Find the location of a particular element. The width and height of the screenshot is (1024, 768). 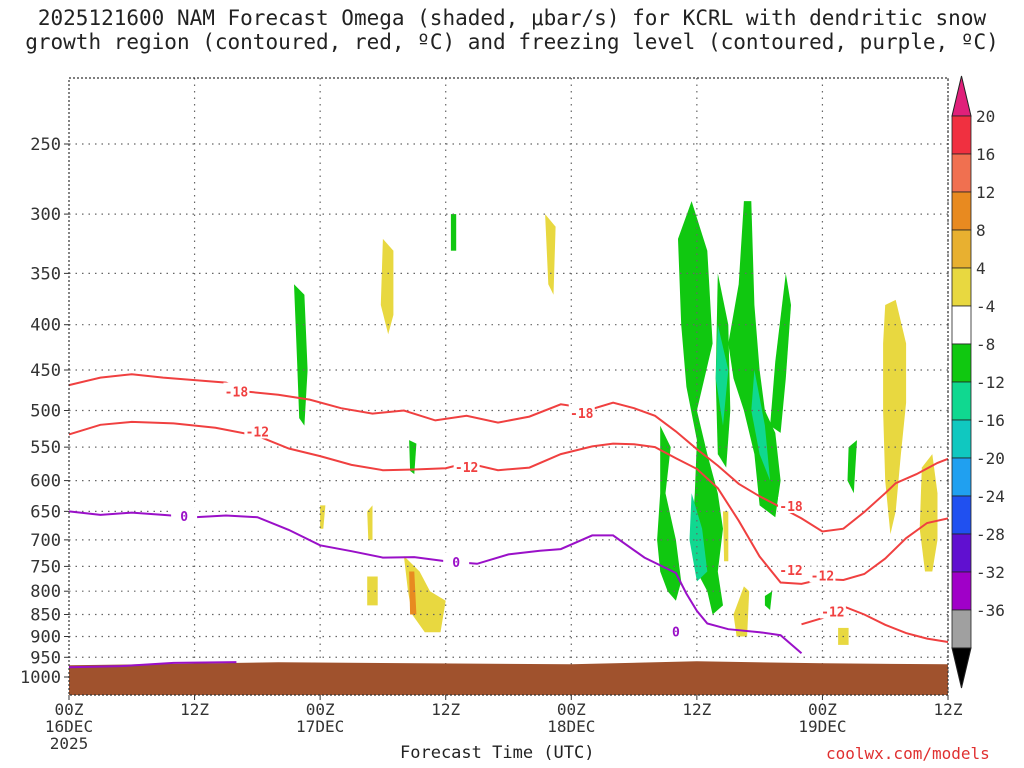

contour-label-0: -18 is located at coordinates (237, 393).